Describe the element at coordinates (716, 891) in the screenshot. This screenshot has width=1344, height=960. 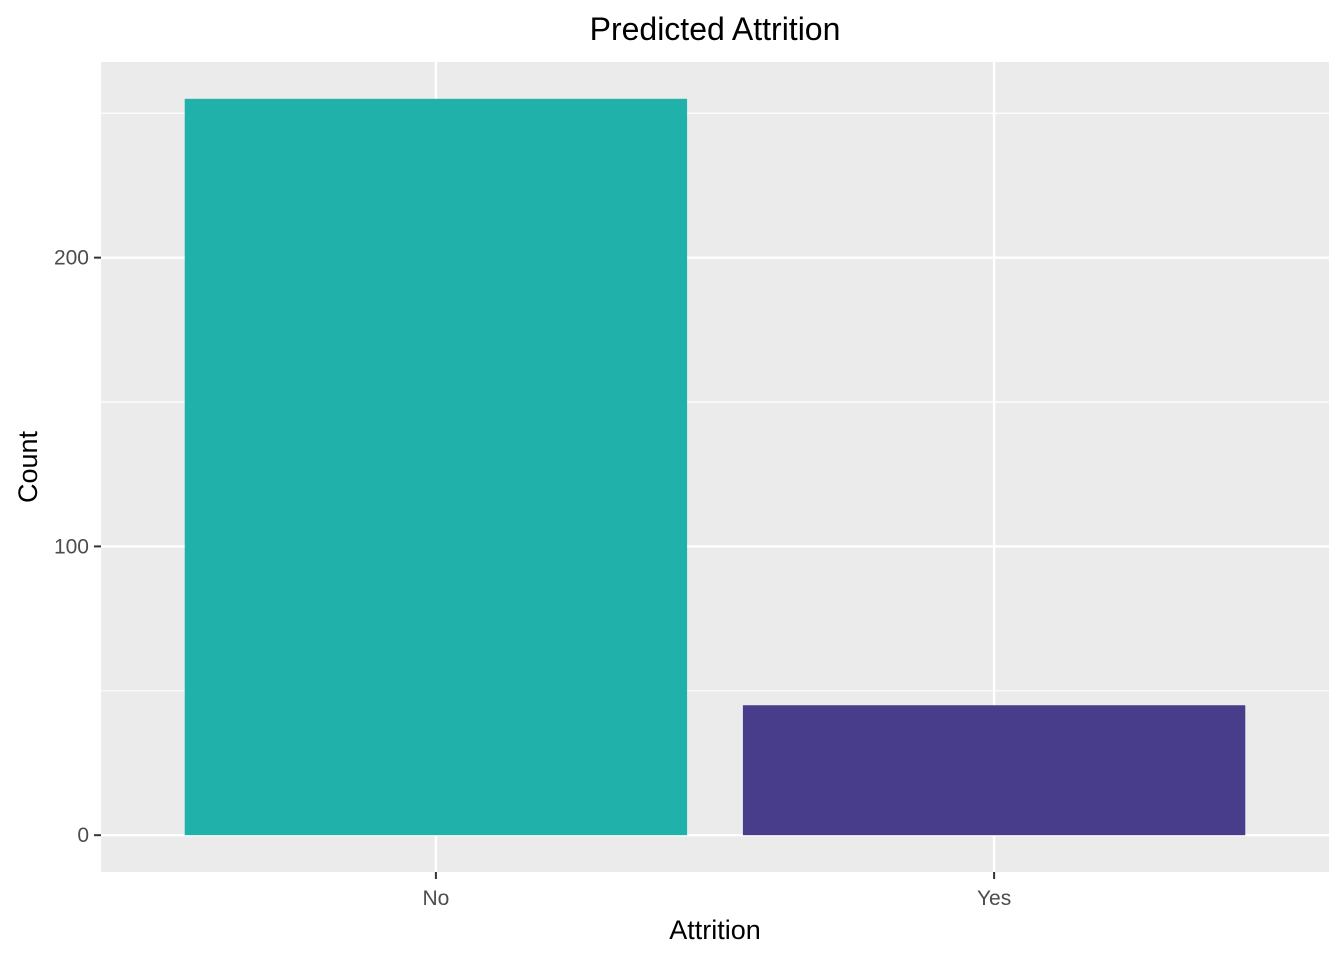
I see `x-axis: No Yes` at that location.